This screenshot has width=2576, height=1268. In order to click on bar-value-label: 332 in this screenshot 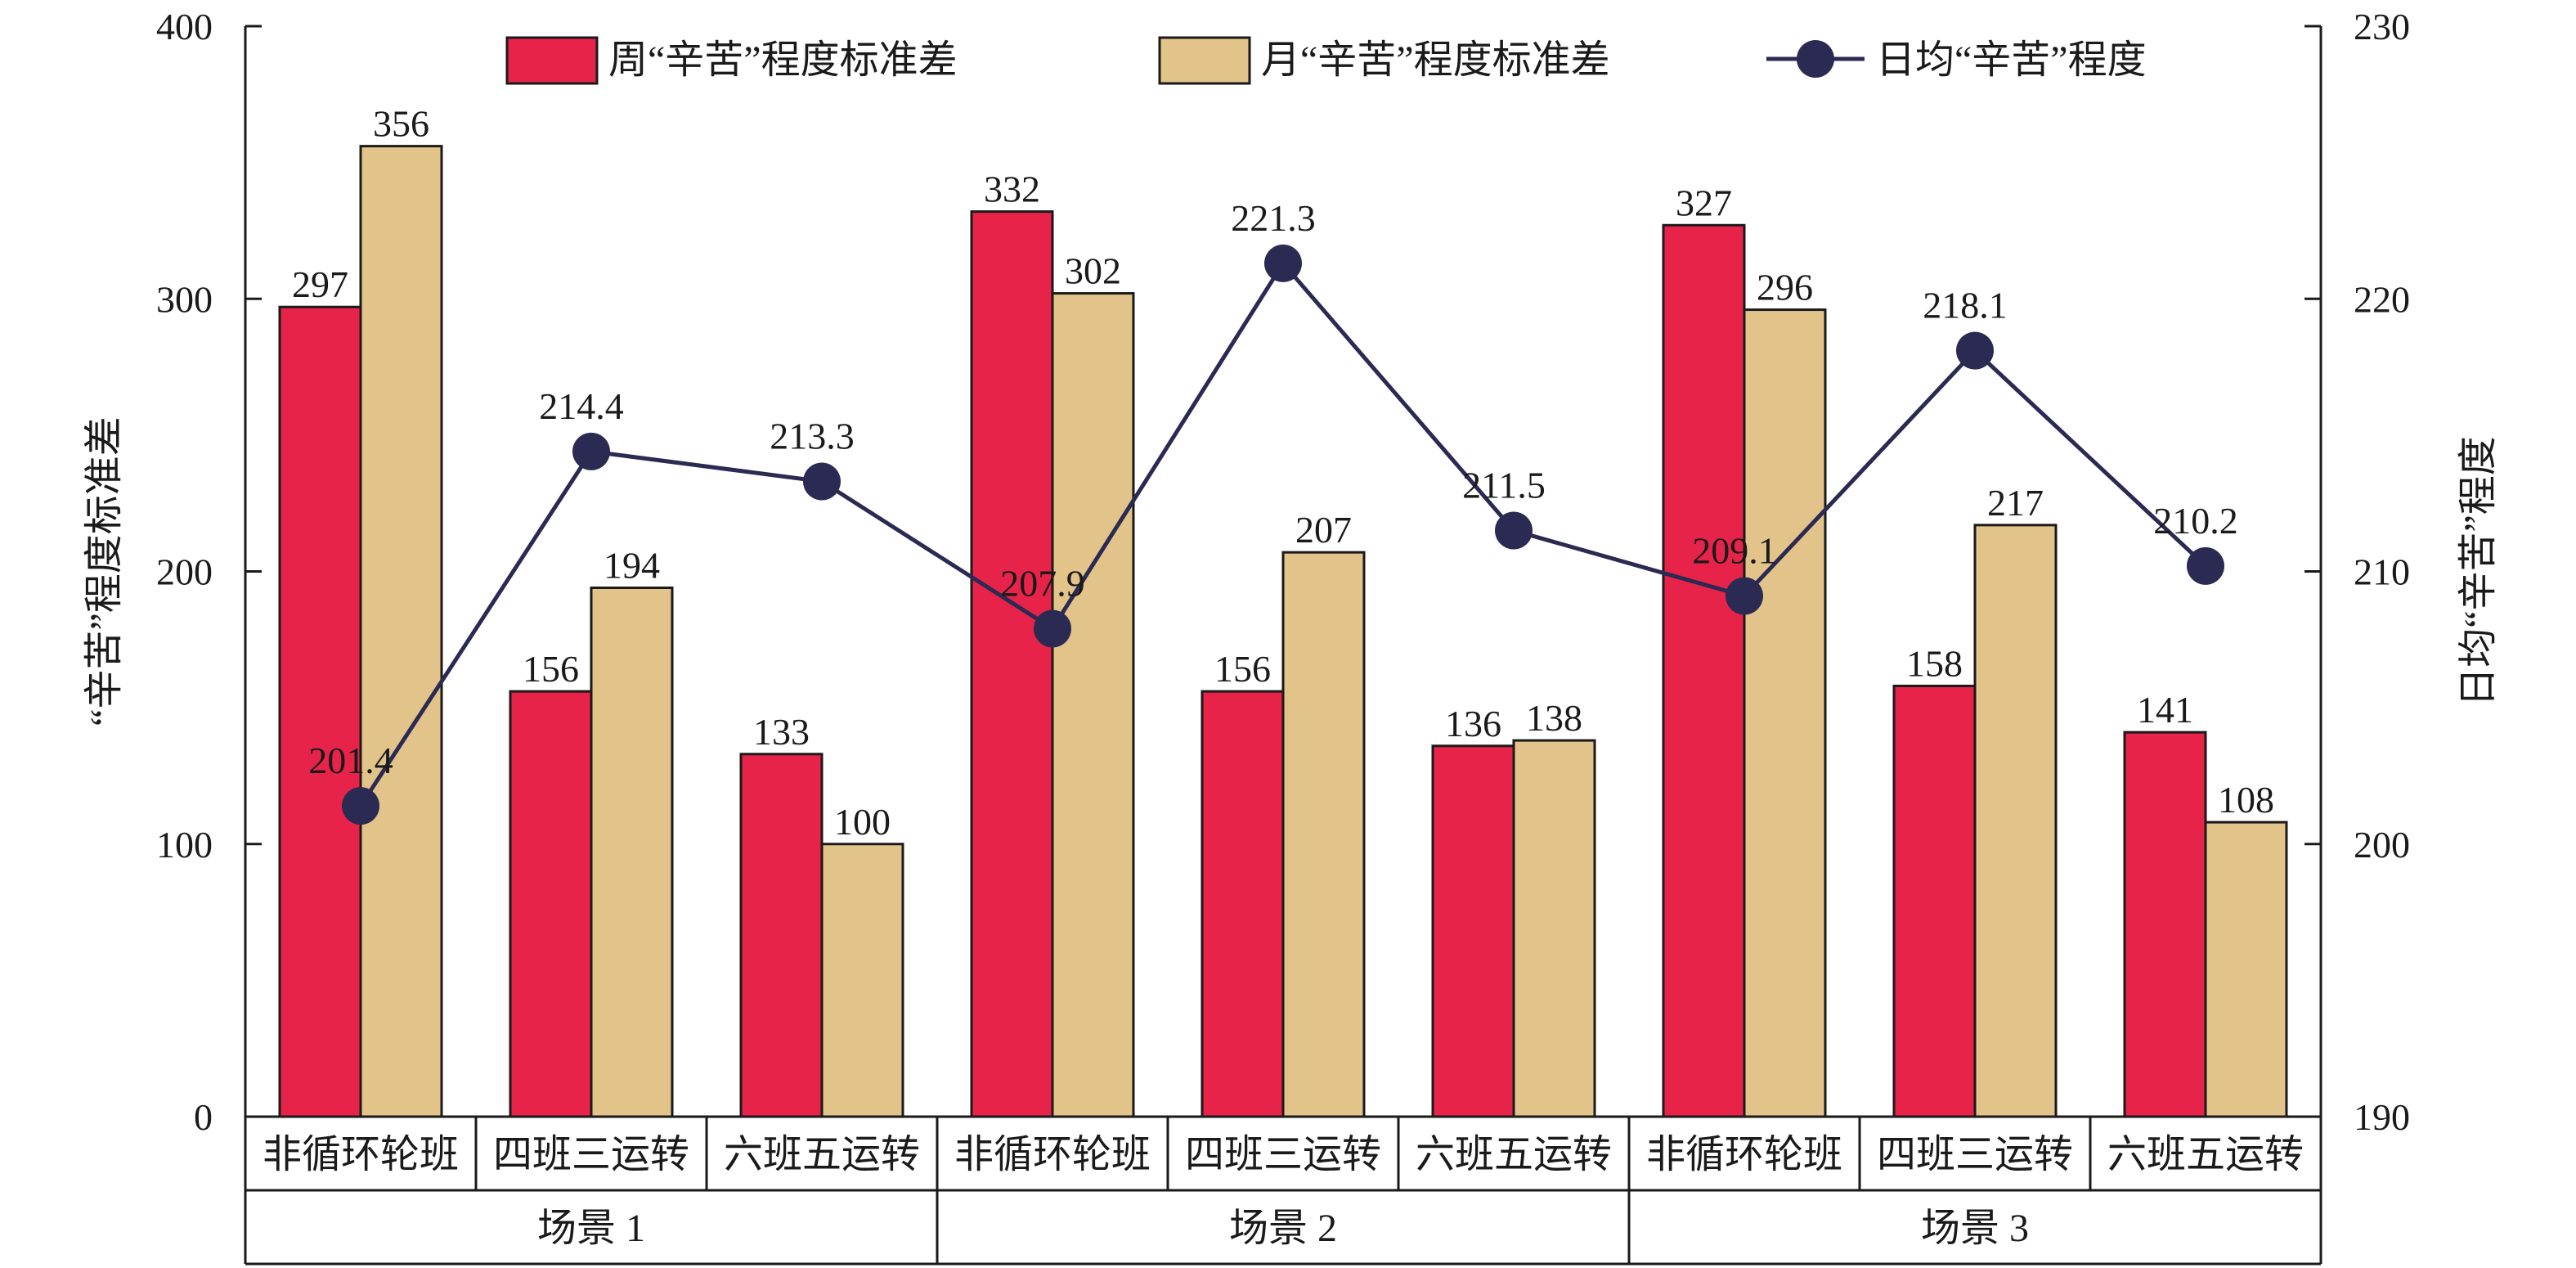, I will do `click(1012, 189)`.